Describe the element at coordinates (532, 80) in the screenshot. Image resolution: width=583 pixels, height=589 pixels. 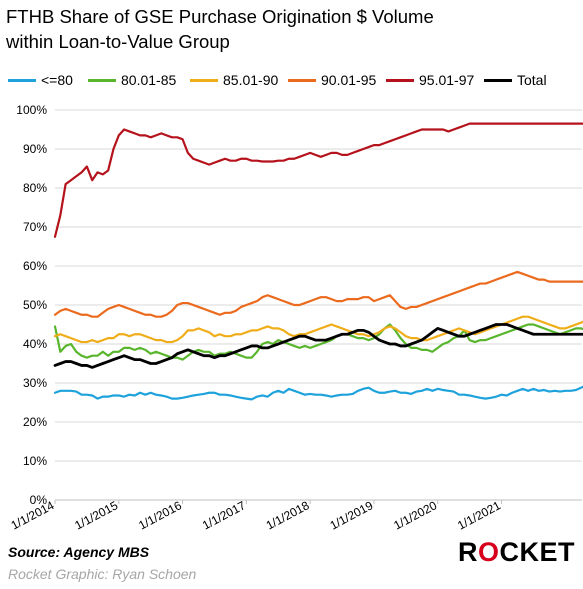
I see `legend-label-total: Total` at that location.